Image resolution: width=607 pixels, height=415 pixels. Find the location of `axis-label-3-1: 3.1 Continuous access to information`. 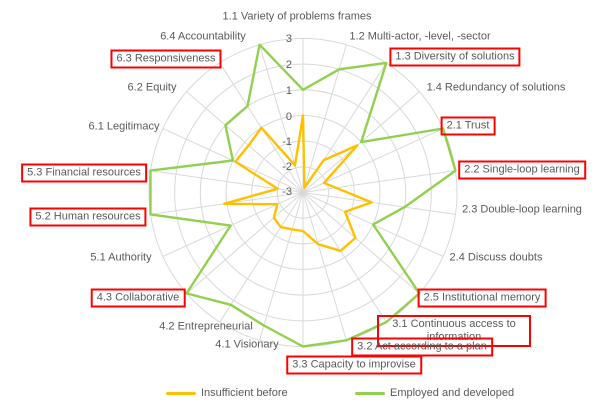

axis-label-3-1: 3.1 Continuous access to information is located at coordinates (454, 331).